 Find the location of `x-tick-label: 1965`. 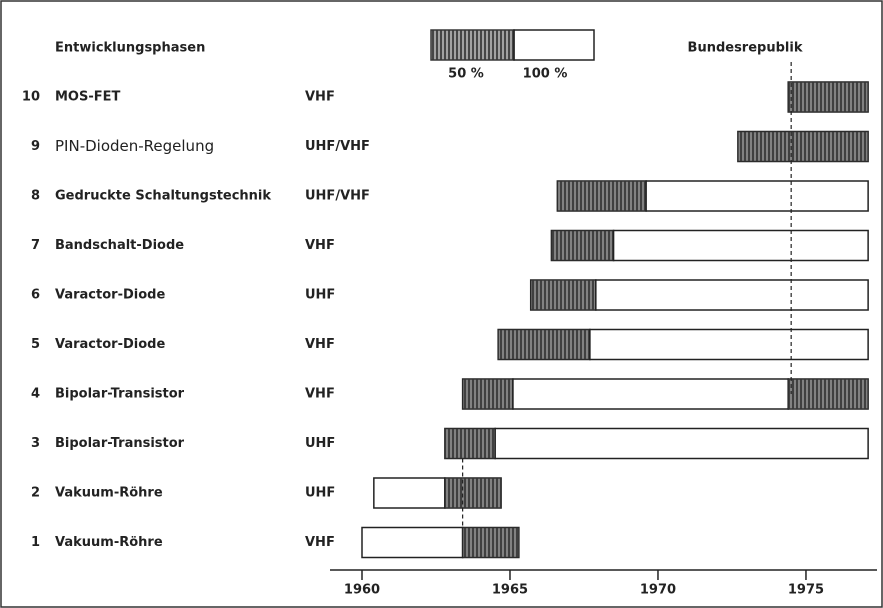

x-tick-label: 1965 is located at coordinates (510, 590).